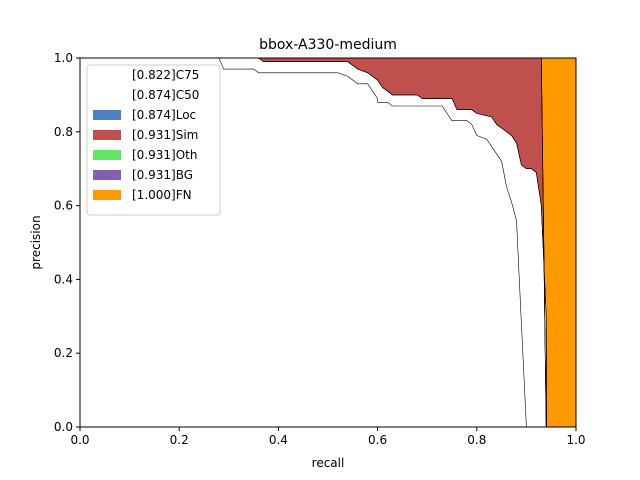 The height and width of the screenshot is (480, 640). Describe the element at coordinates (63, 353) in the screenshot. I see `y-tick-label: 0.2` at that location.